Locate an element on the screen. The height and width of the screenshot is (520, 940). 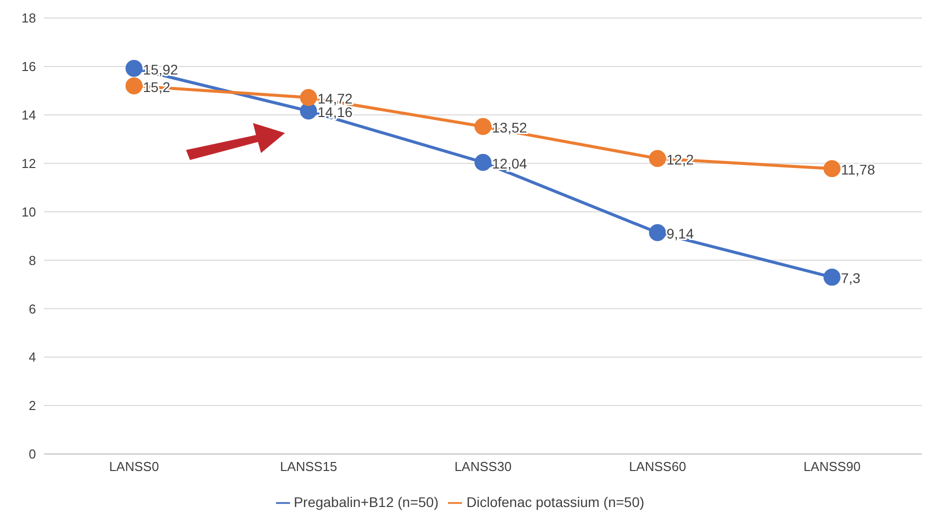
y-tick-label: 14 is located at coordinates (29, 115).